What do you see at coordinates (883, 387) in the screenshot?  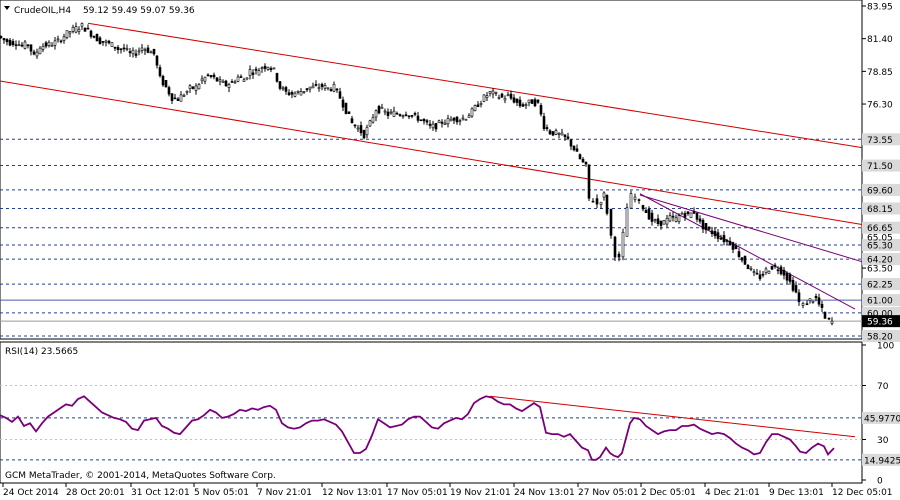 I see `rsi-tick-label: 70` at bounding box center [883, 387].